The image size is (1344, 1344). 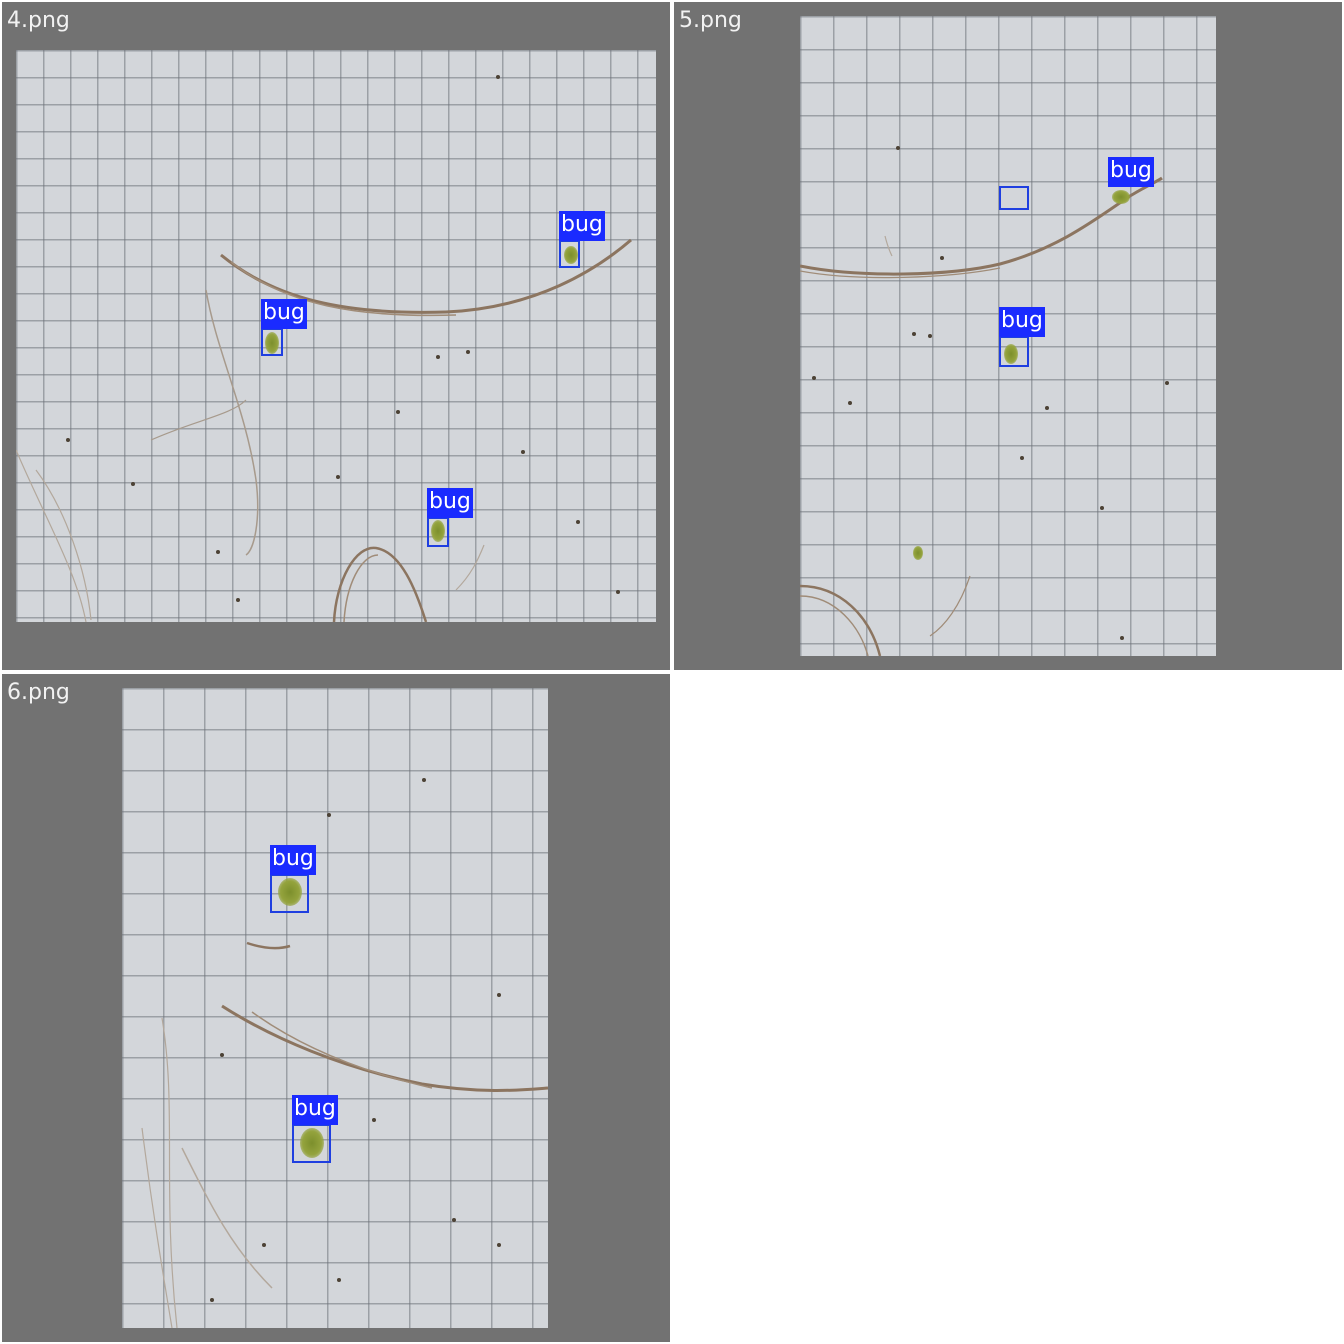 I want to click on panel-title: 5.png, so click(x=710, y=20).